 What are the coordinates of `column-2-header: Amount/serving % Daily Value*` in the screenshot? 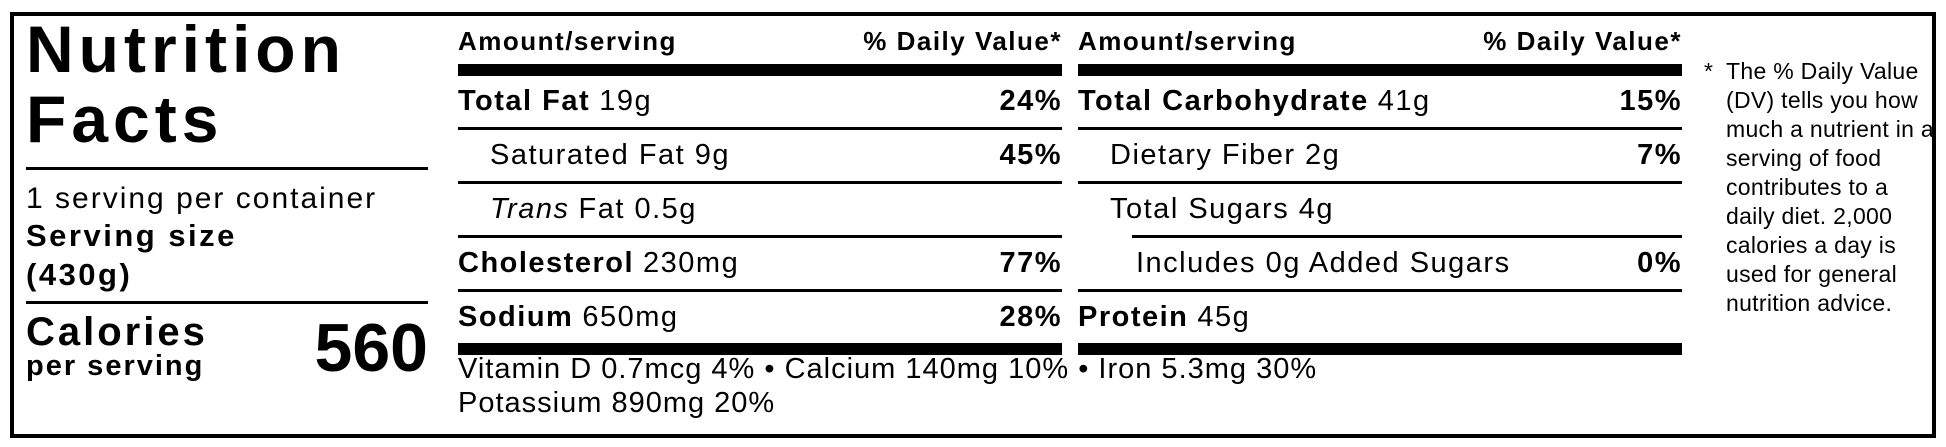 It's located at (1380, 42).